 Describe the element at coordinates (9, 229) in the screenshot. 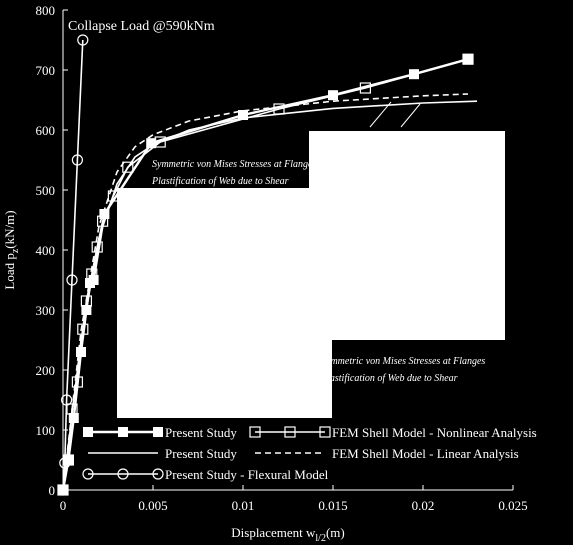

I see `y-axis-label-unit: (kN/m)` at that location.